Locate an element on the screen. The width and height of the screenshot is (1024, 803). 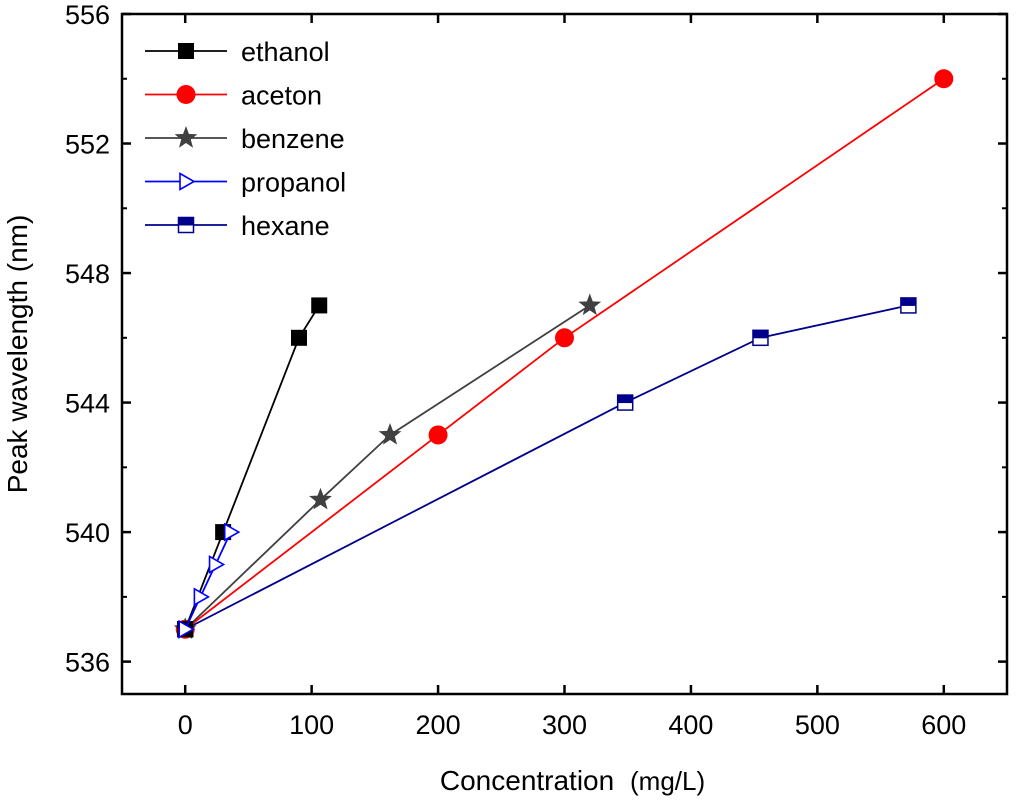
legend-entry-hexane: hexane is located at coordinates (237, 226).